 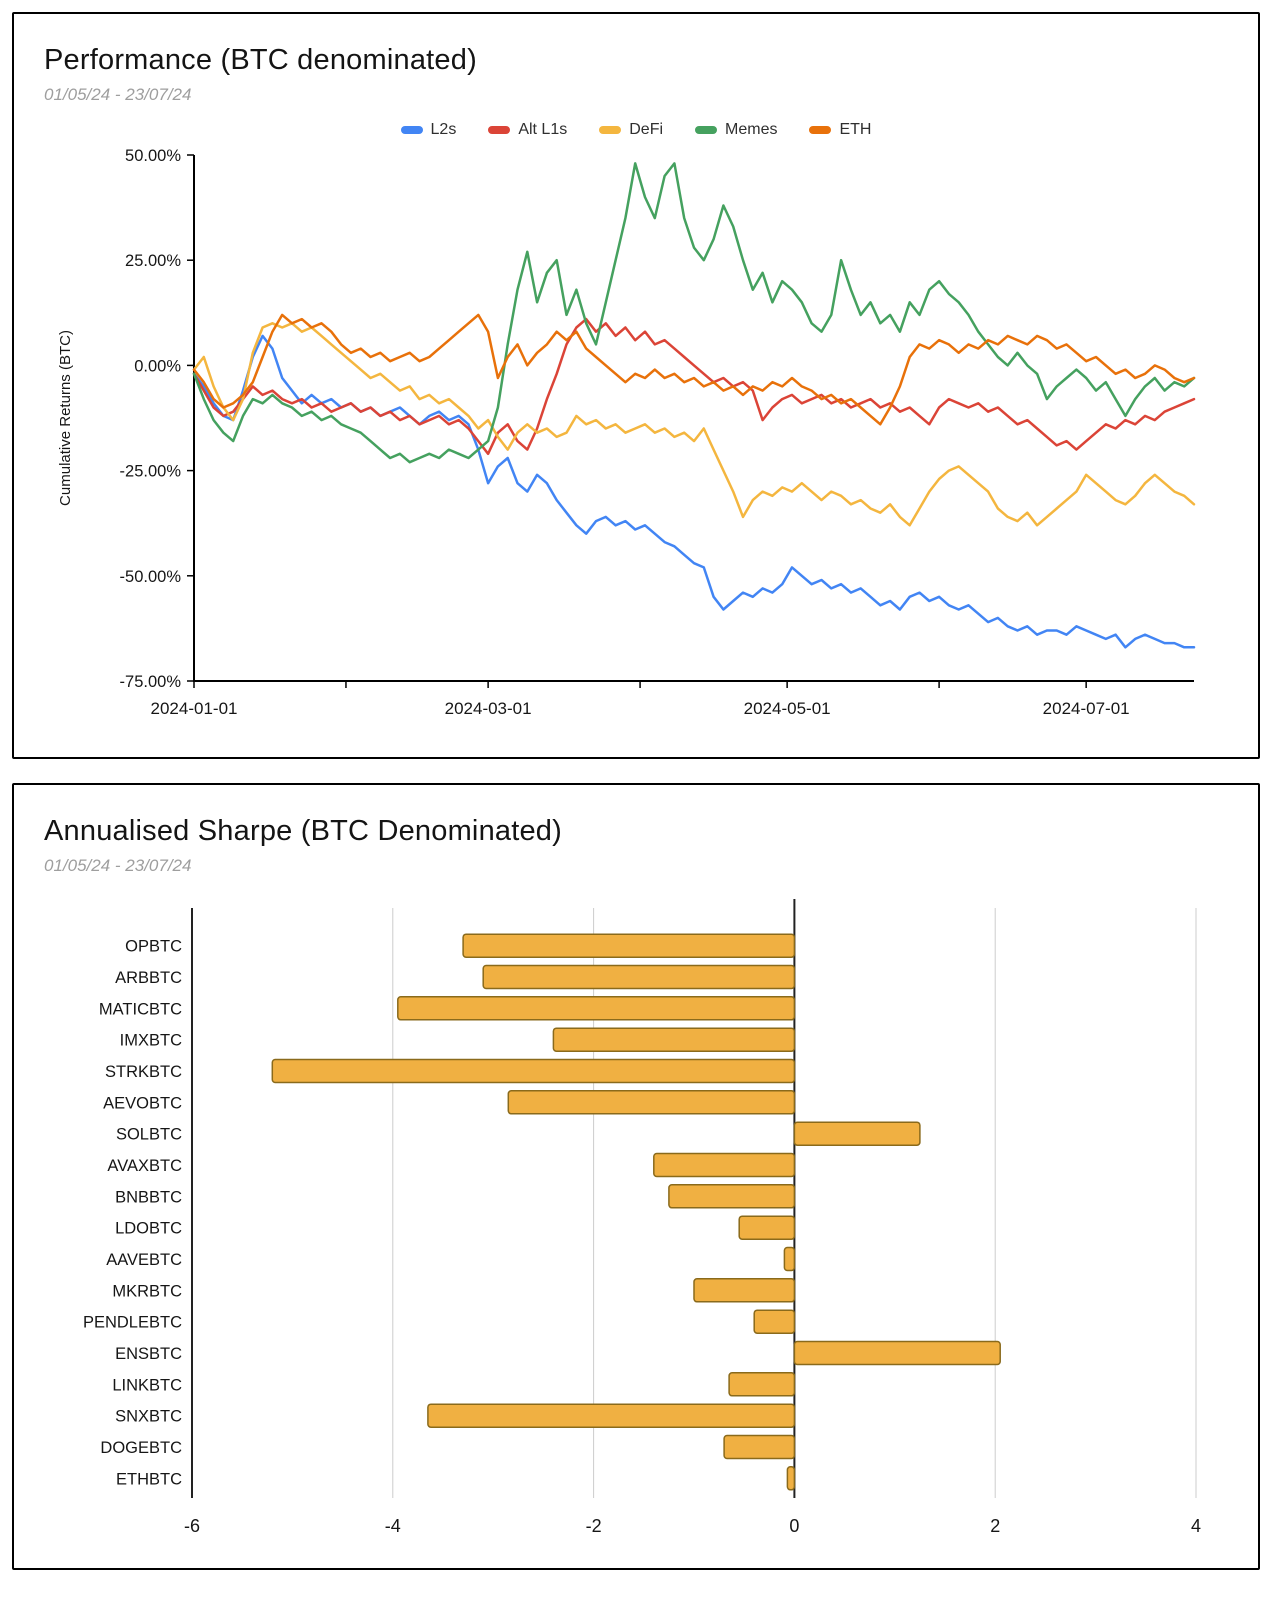 I want to click on sharpe-bar-maticbtc, so click(x=596, y=1008).